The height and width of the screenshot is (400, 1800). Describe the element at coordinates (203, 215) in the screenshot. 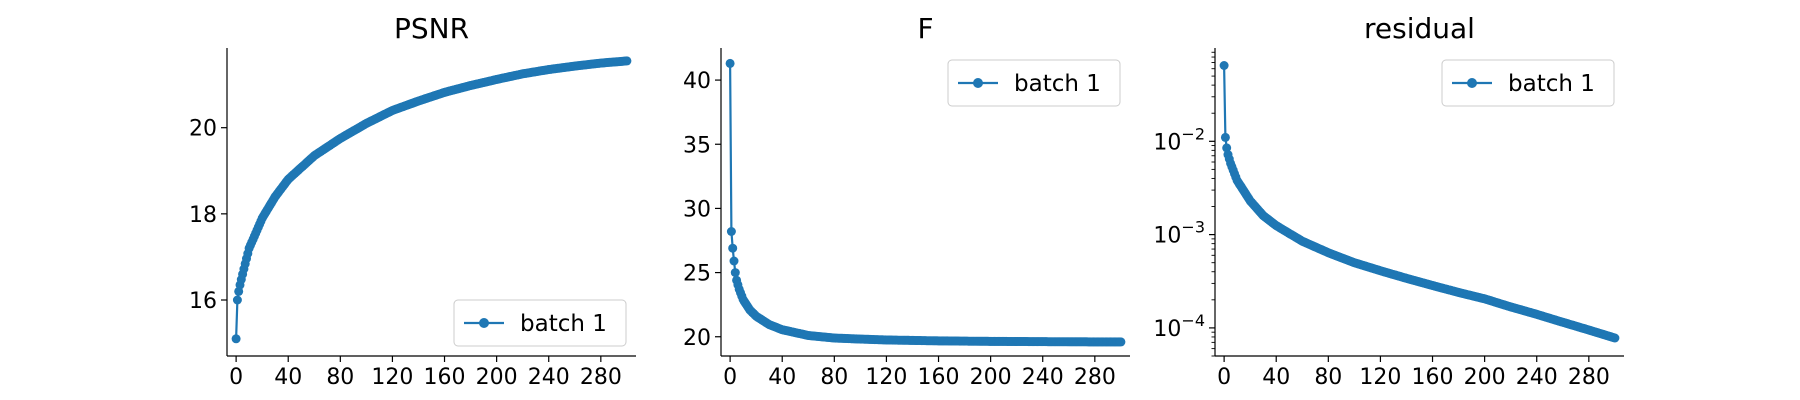

I see `y-tick-label: 18` at that location.